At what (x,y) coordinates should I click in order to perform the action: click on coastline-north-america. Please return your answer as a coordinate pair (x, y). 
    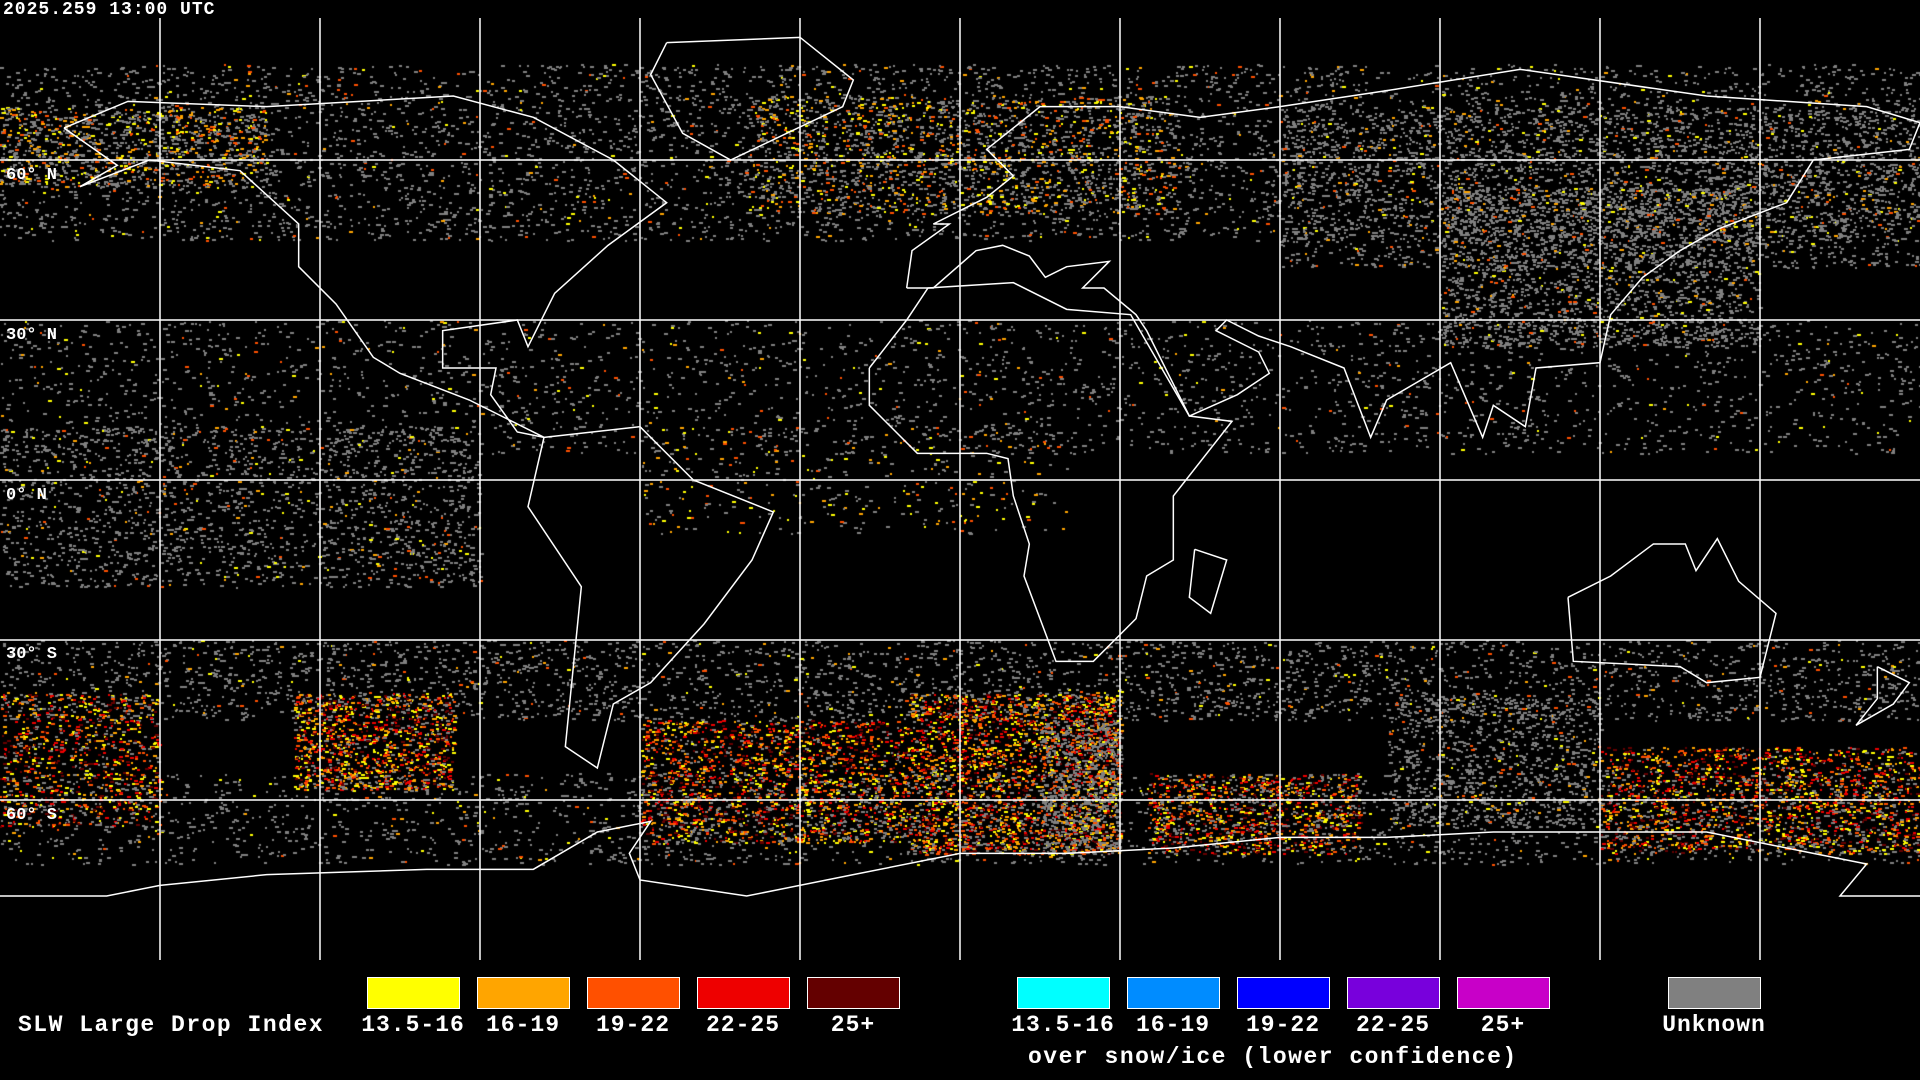
    Looking at the image, I should click on (365, 267).